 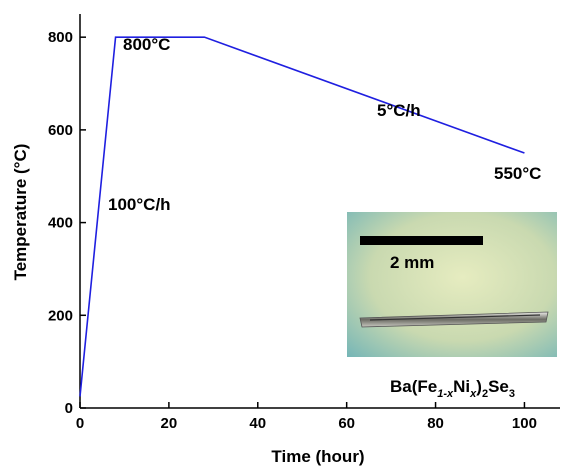 What do you see at coordinates (517, 173) in the screenshot?
I see `annotation: 550°C` at bounding box center [517, 173].